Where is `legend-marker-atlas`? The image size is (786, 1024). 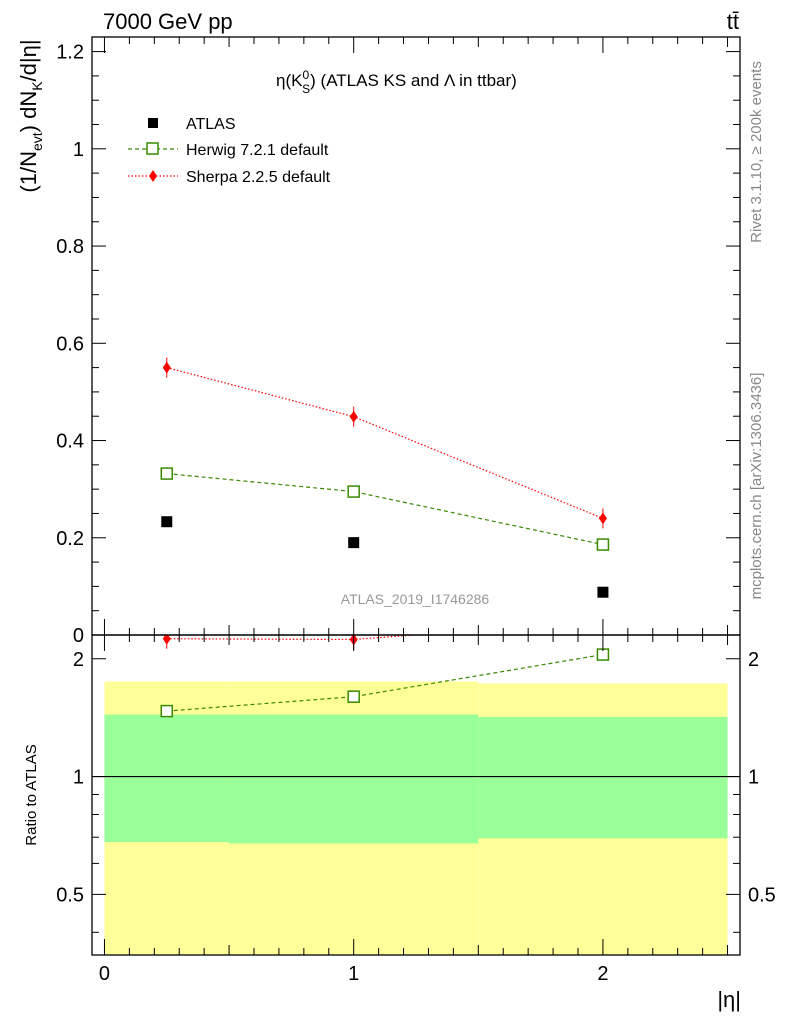 legend-marker-atlas is located at coordinates (153, 123).